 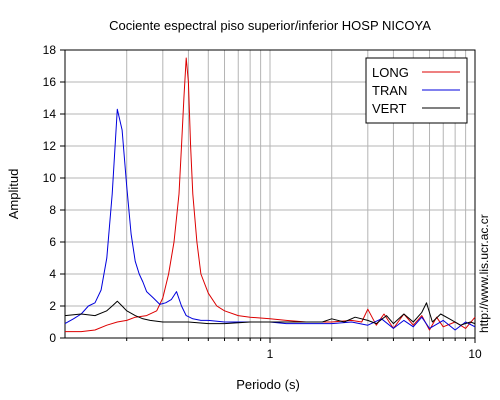 I want to click on x-tick-label: 1, so click(x=270, y=354).